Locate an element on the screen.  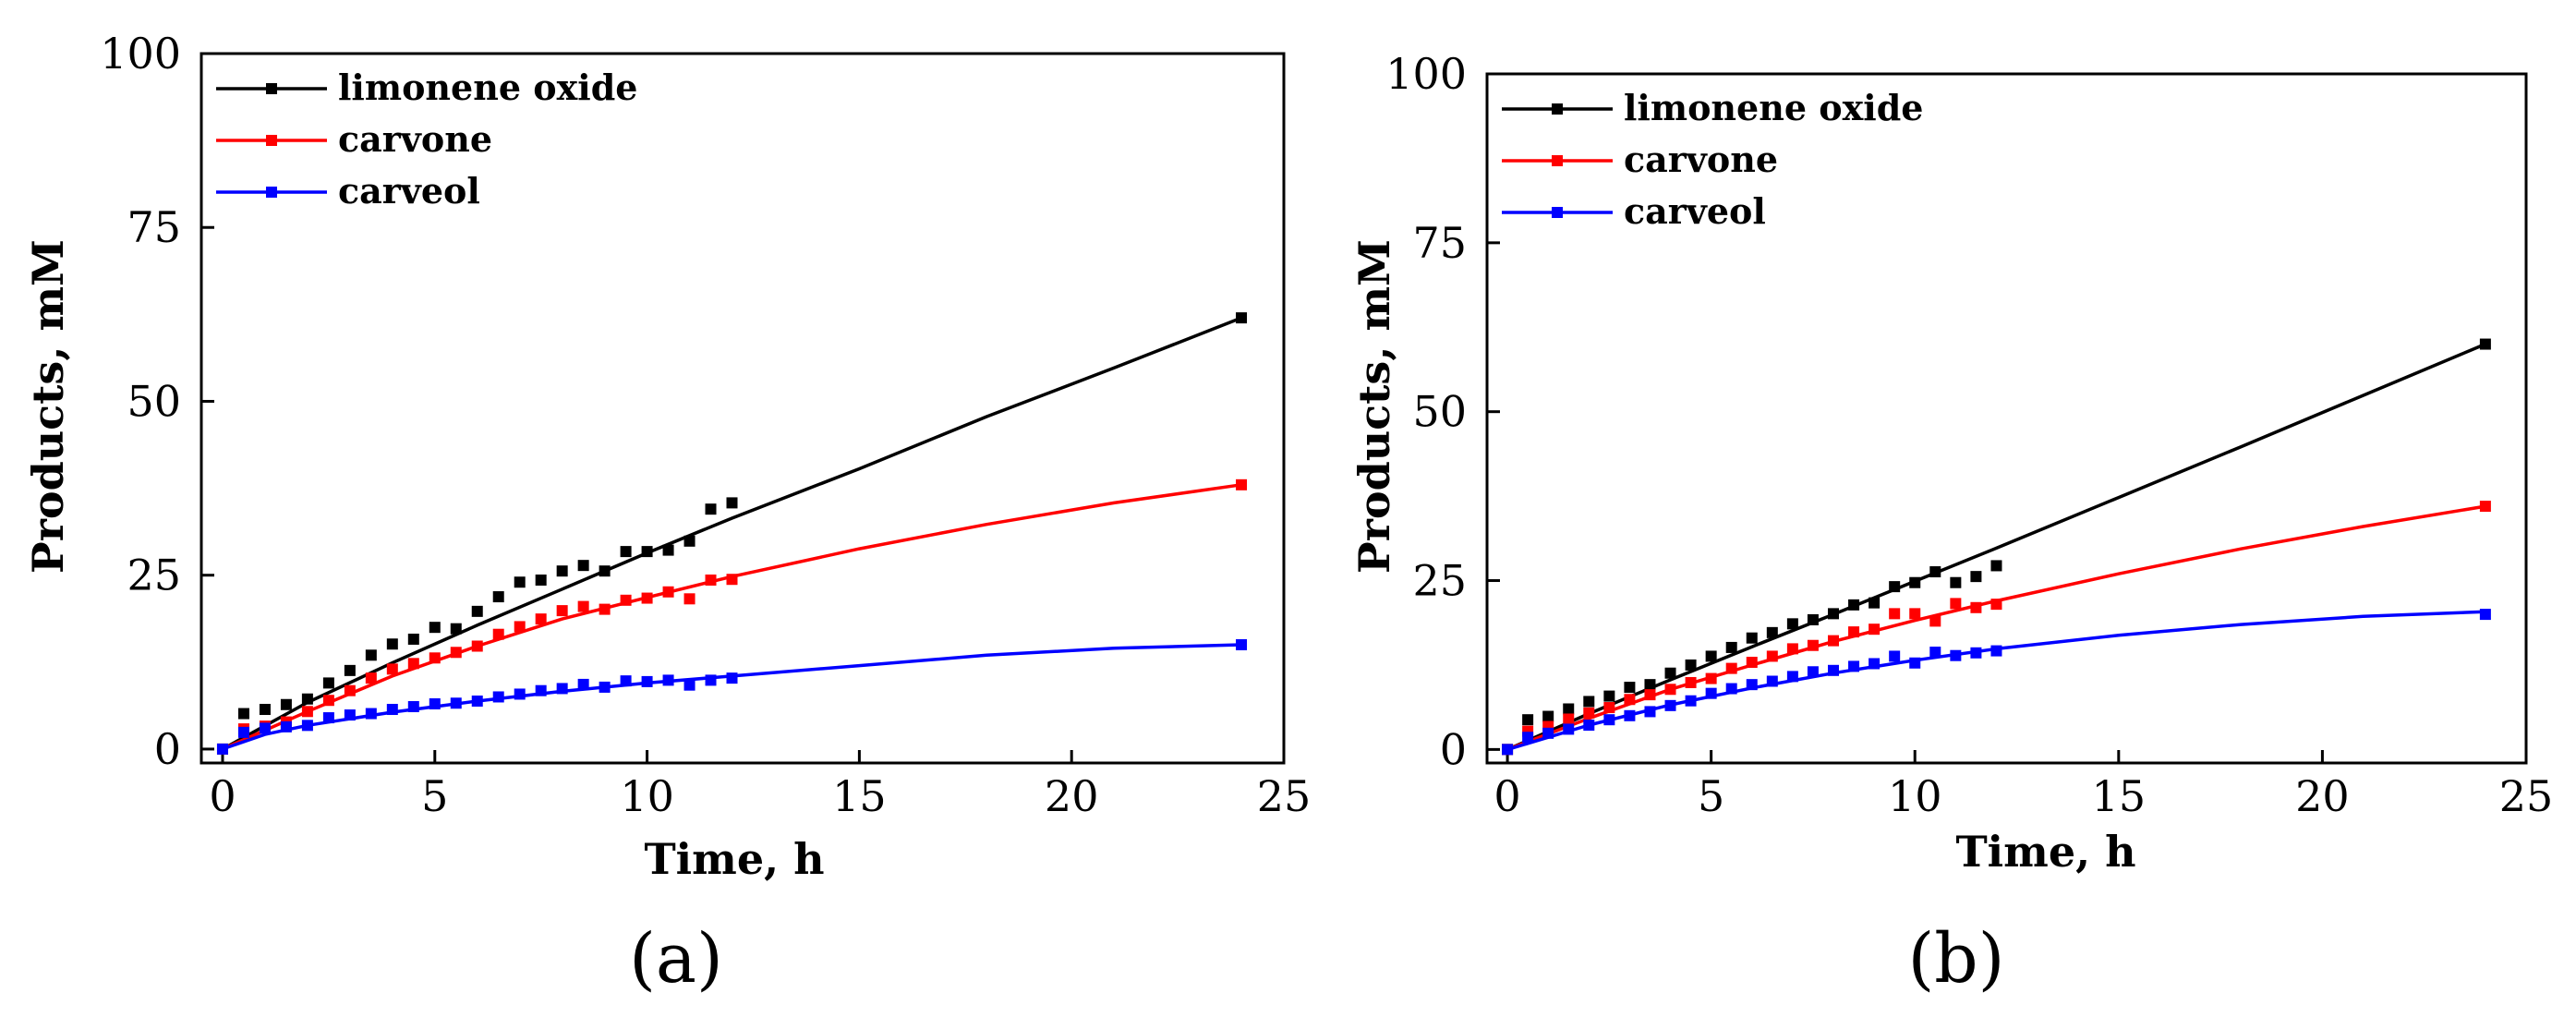
y-axis-title-a: Products, mM is located at coordinates (48, 406).